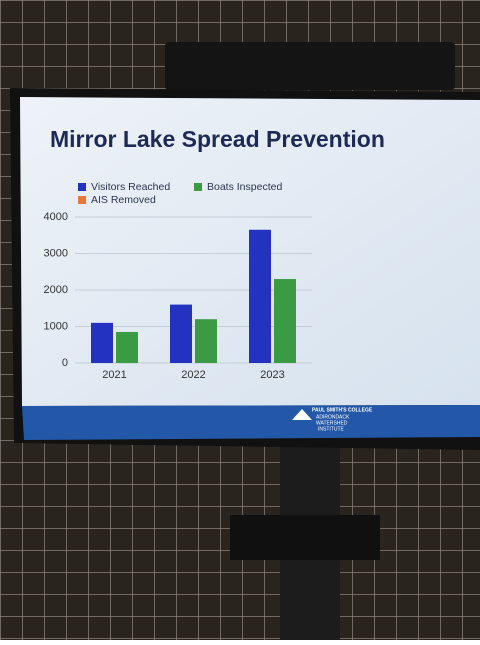 This screenshot has width=480, height=645. Describe the element at coordinates (332, 423) in the screenshot. I see `logo-text: WATERSHED` at that location.